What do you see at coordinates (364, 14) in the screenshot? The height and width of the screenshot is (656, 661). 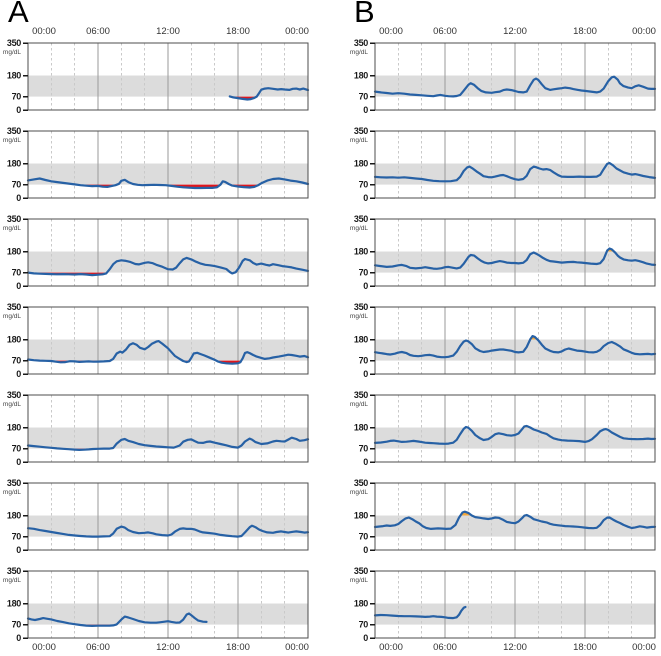 I see `column-b-label: B` at bounding box center [364, 14].